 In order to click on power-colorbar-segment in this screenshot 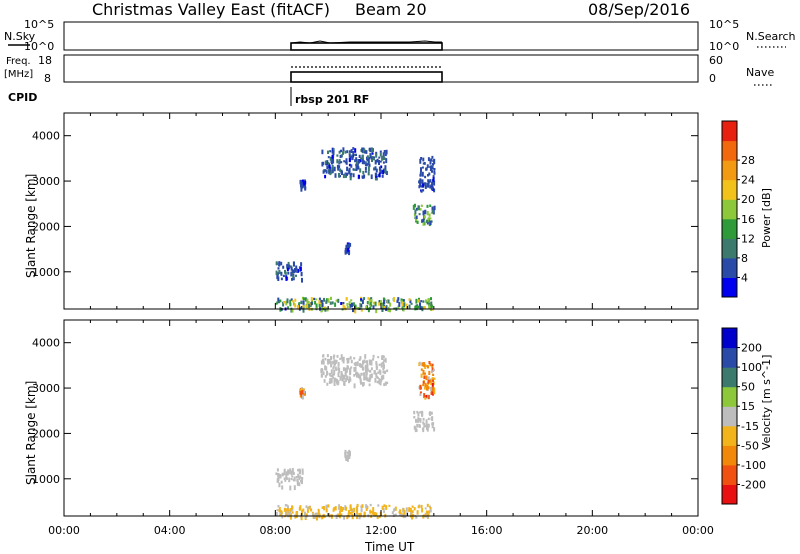, I will do `click(729, 170)`.